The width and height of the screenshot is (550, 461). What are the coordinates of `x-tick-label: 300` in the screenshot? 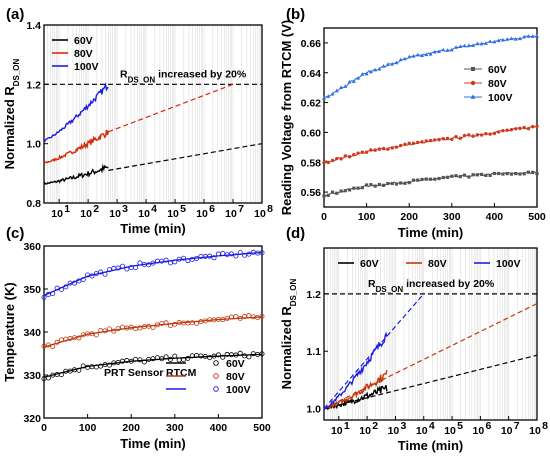 It's located at (452, 217).